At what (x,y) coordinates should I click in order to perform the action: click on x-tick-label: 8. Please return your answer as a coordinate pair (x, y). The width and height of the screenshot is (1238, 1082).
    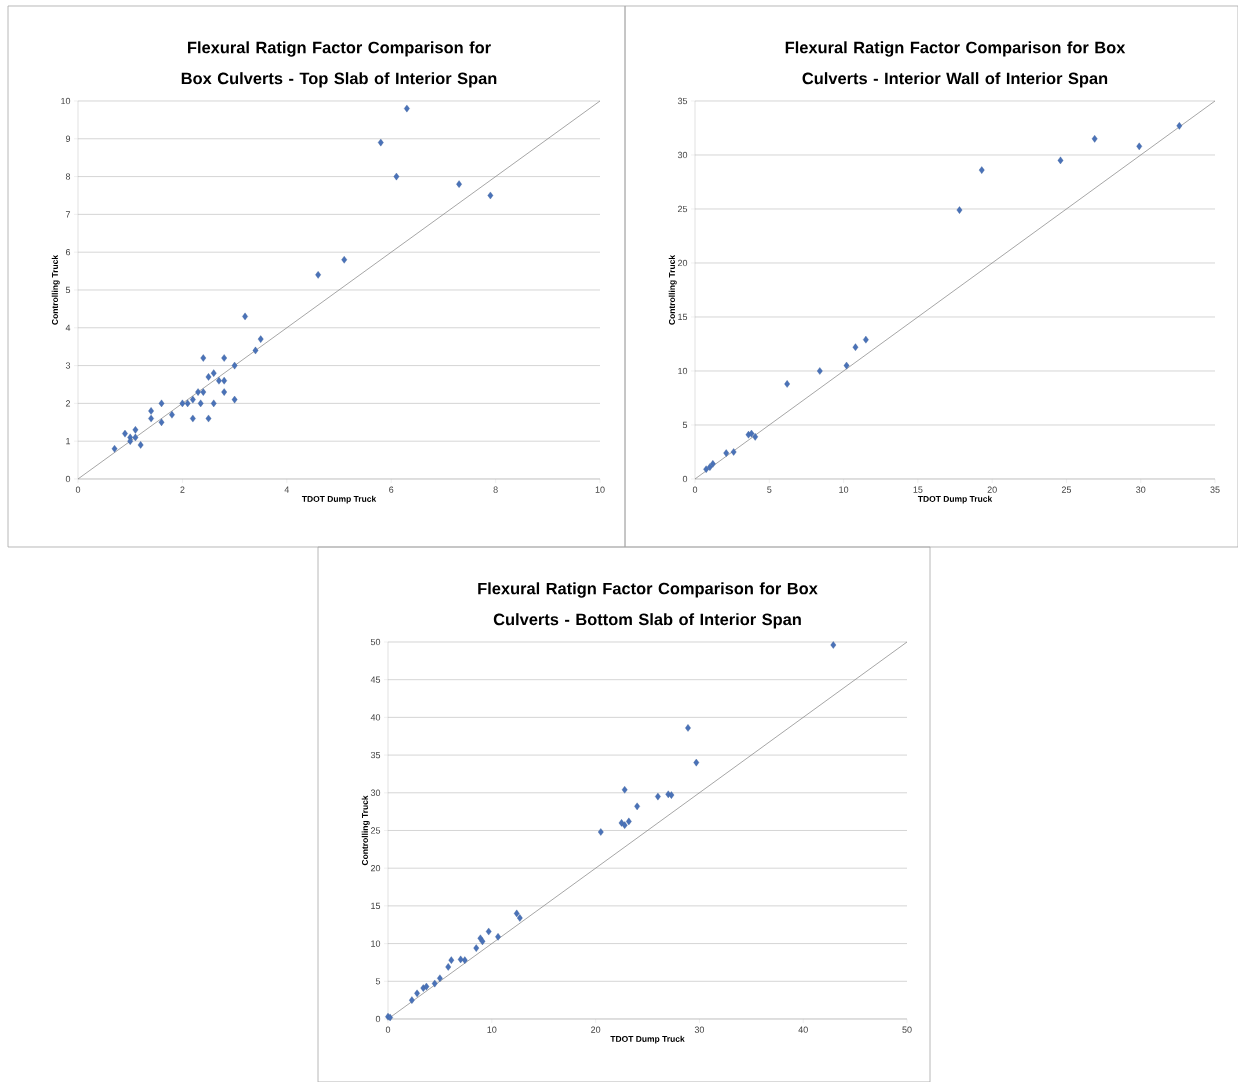
    Looking at the image, I should click on (495, 489).